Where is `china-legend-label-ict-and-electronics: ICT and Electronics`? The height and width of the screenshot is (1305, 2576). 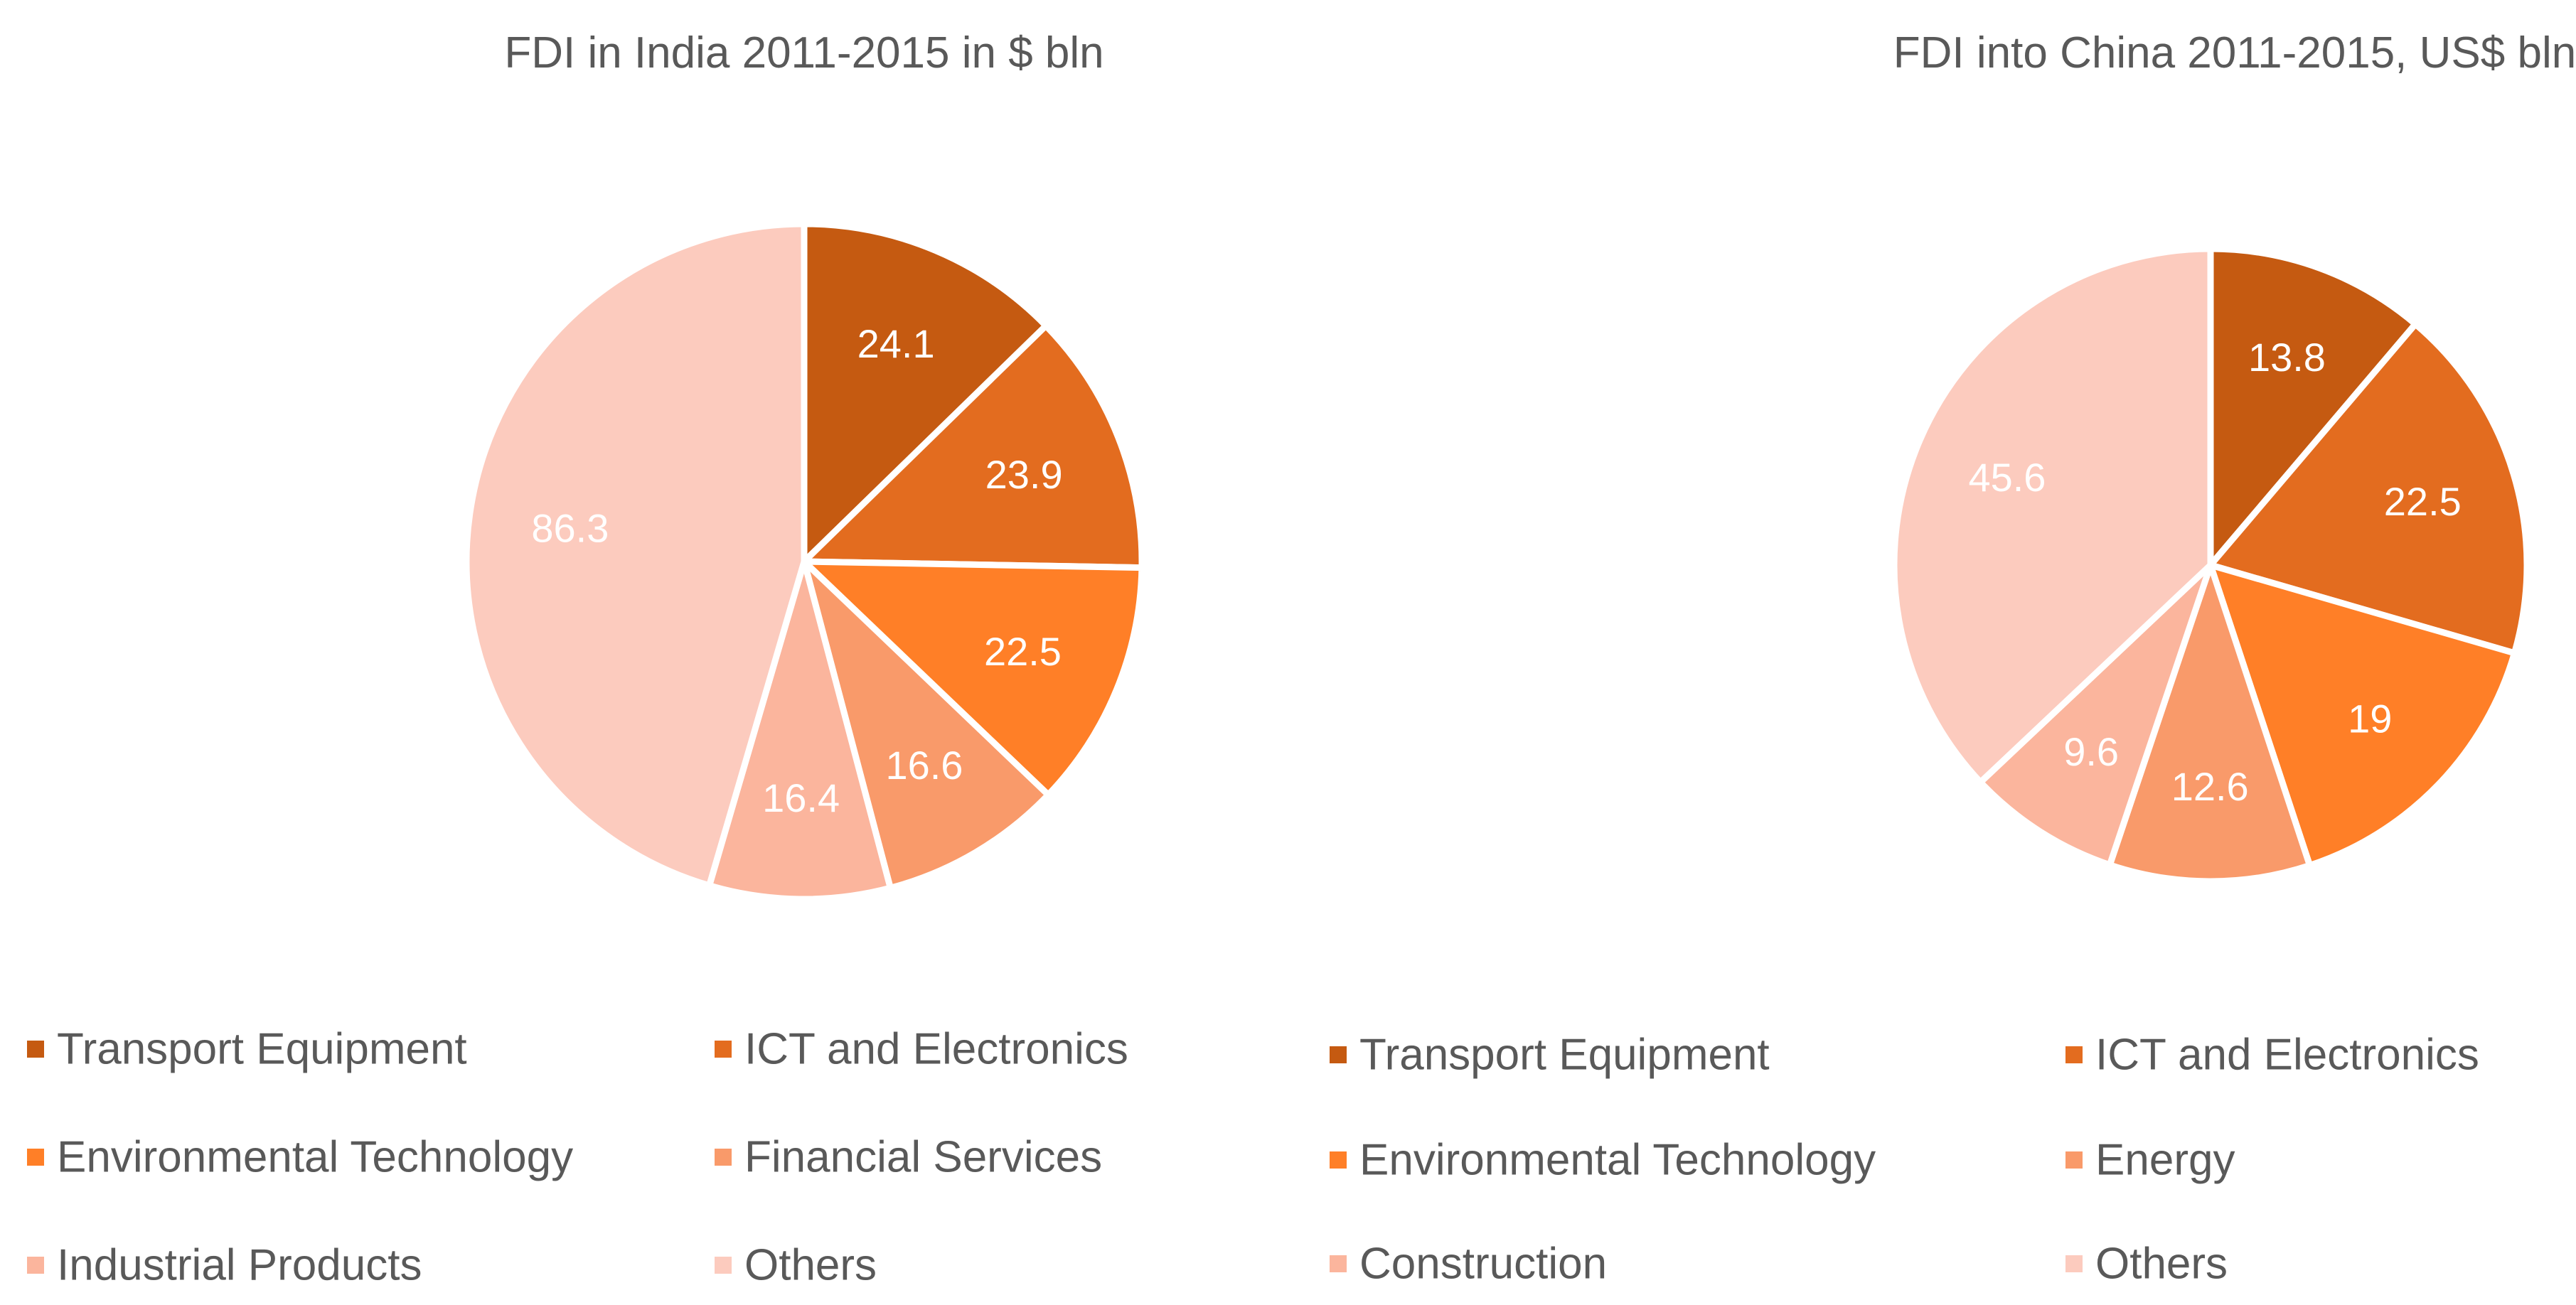 china-legend-label-ict-and-electronics: ICT and Electronics is located at coordinates (2287, 1055).